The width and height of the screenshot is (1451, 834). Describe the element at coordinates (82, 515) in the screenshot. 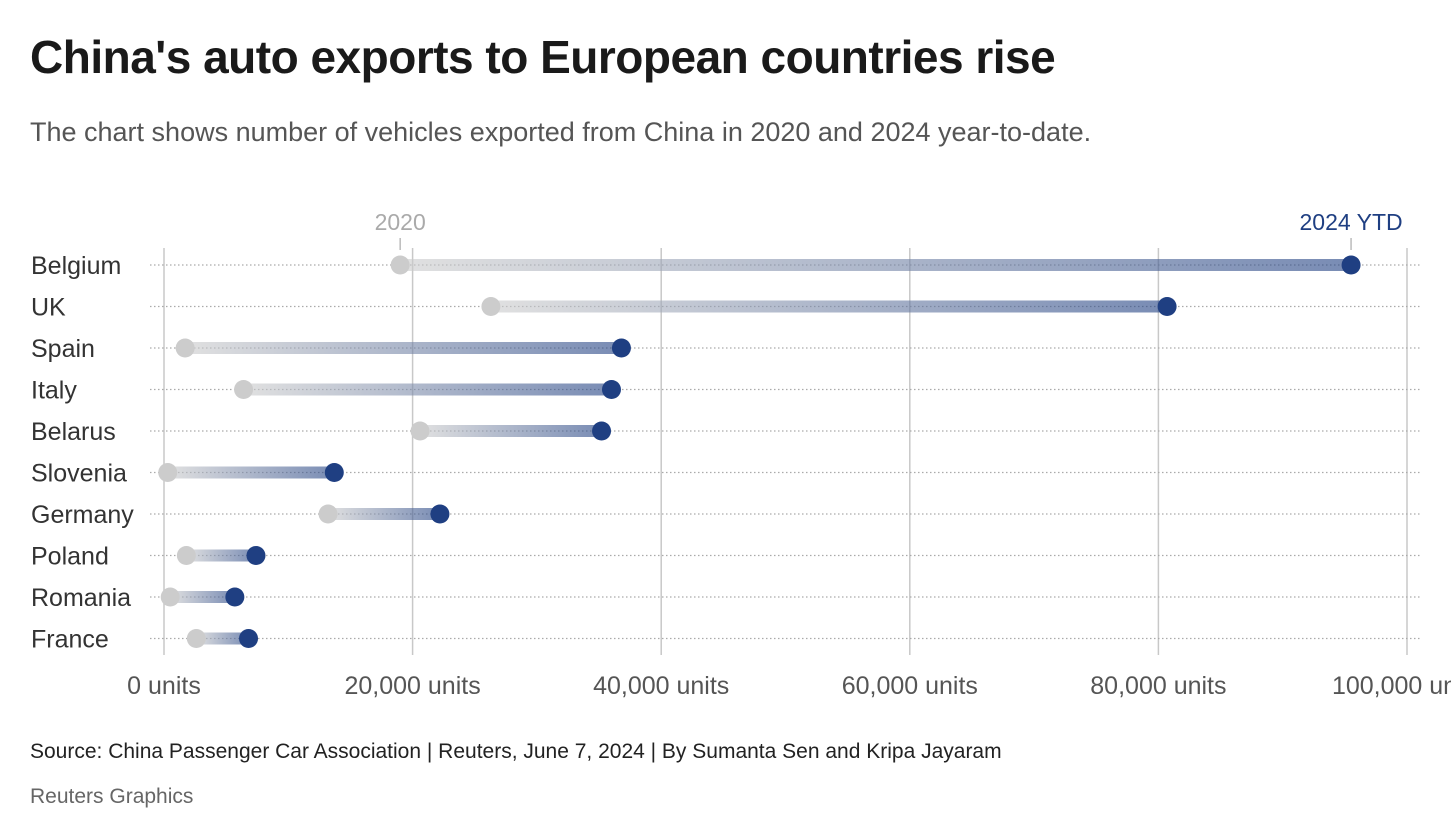

I see `row-label: Germany` at that location.